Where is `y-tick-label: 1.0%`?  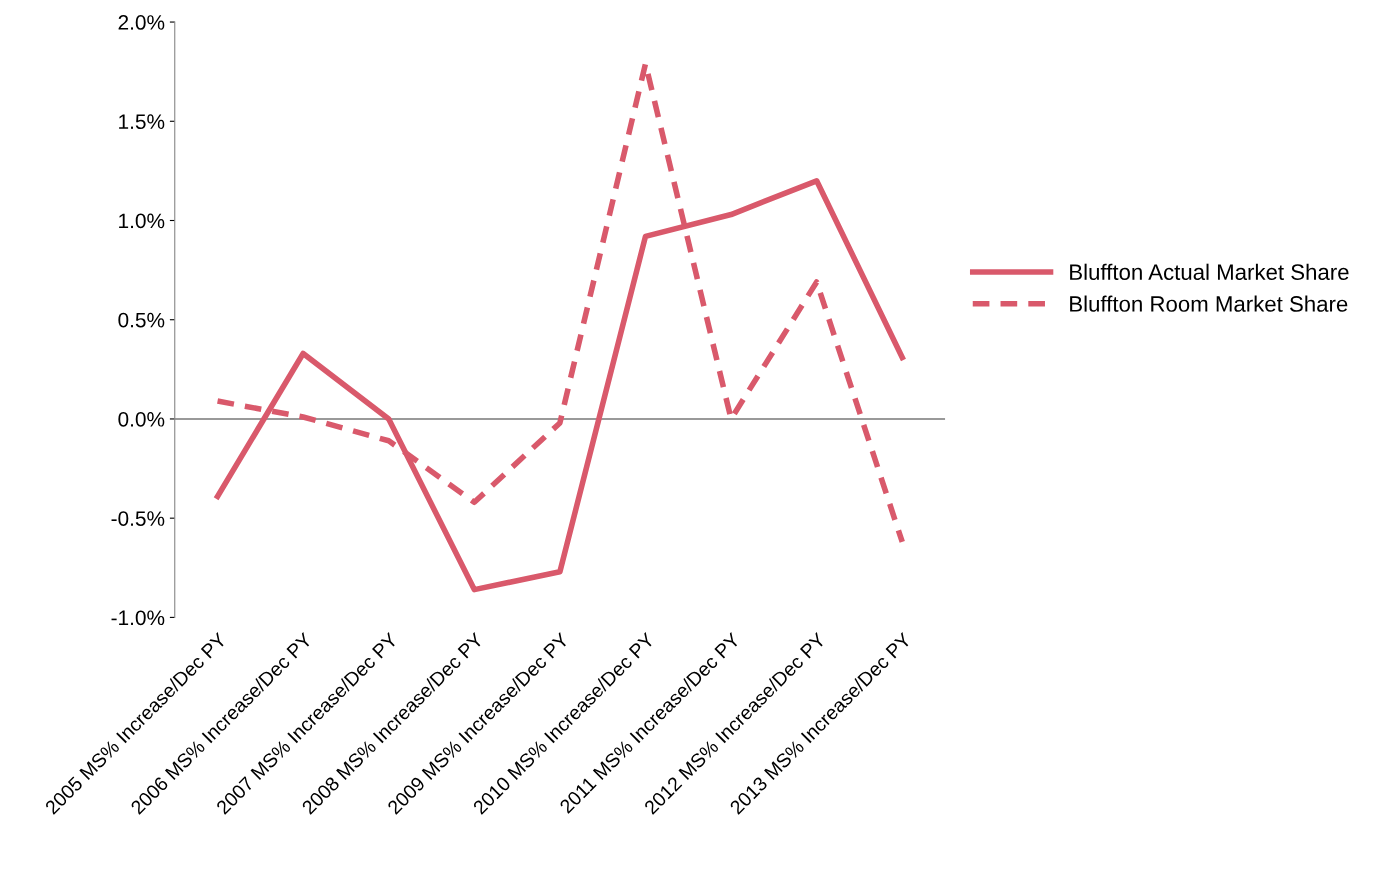
y-tick-label: 1.0% is located at coordinates (142, 221).